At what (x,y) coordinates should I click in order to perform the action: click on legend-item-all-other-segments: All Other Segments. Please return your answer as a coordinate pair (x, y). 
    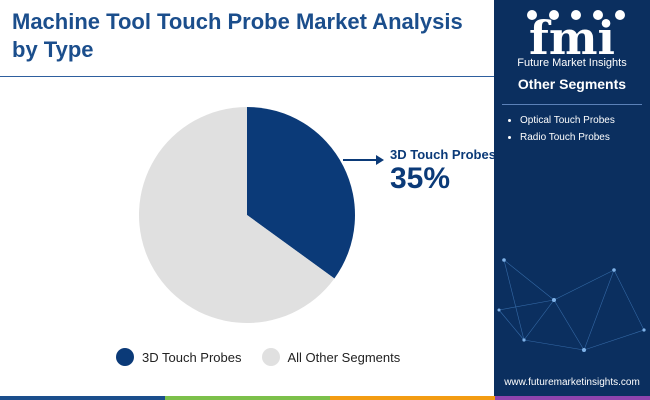
    Looking at the image, I should click on (331, 357).